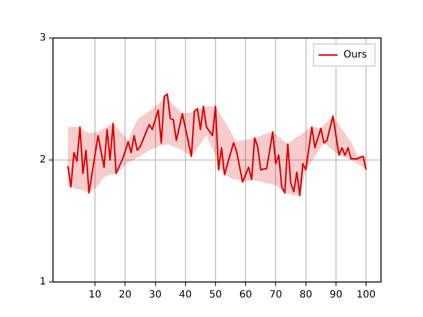 The height and width of the screenshot is (317, 423). I want to click on y-tick-label: 3, so click(43, 38).